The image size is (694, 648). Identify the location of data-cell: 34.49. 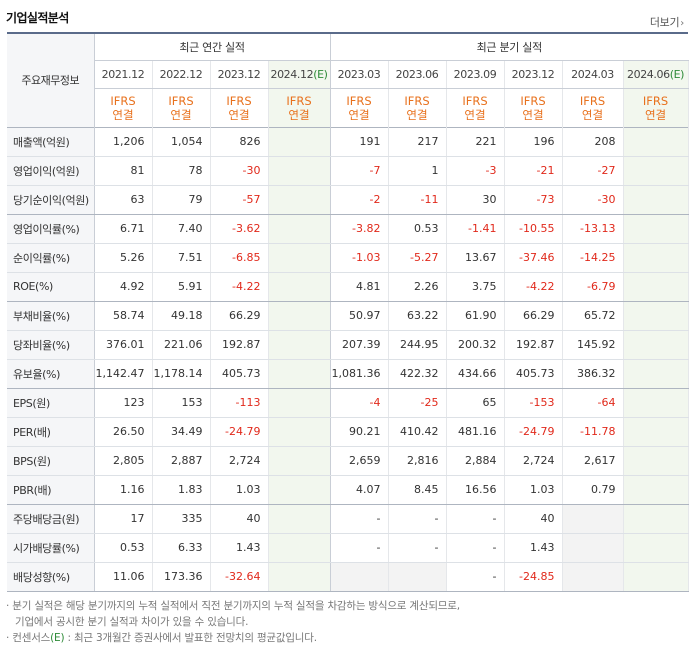
(181, 432).